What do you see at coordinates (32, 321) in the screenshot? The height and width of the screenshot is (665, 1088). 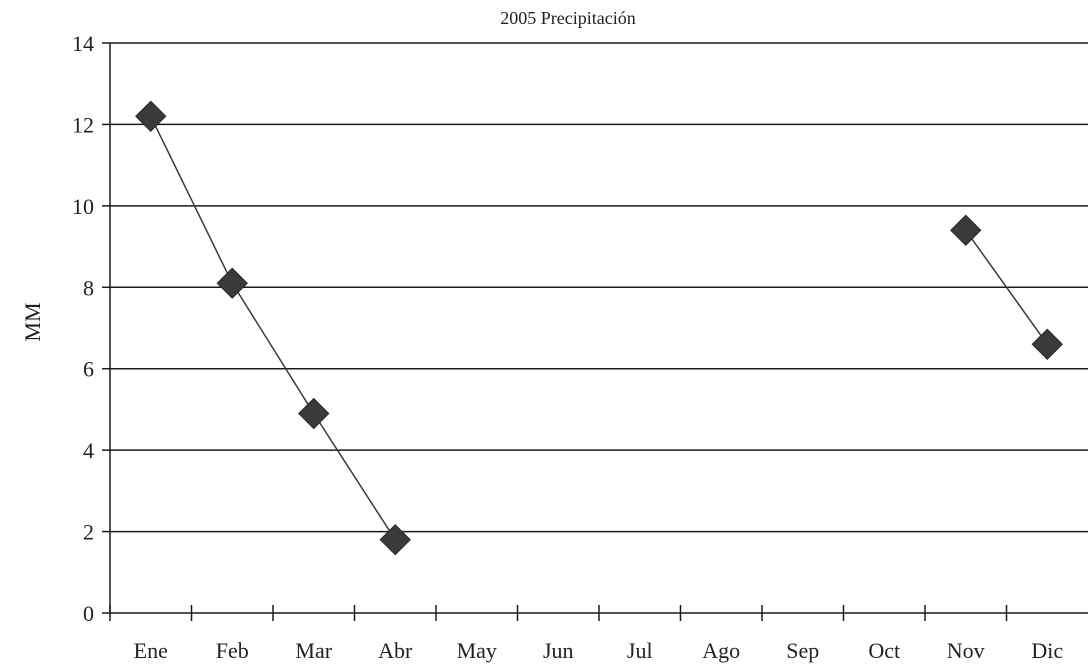 I see `y-axis-title: MM` at bounding box center [32, 321].